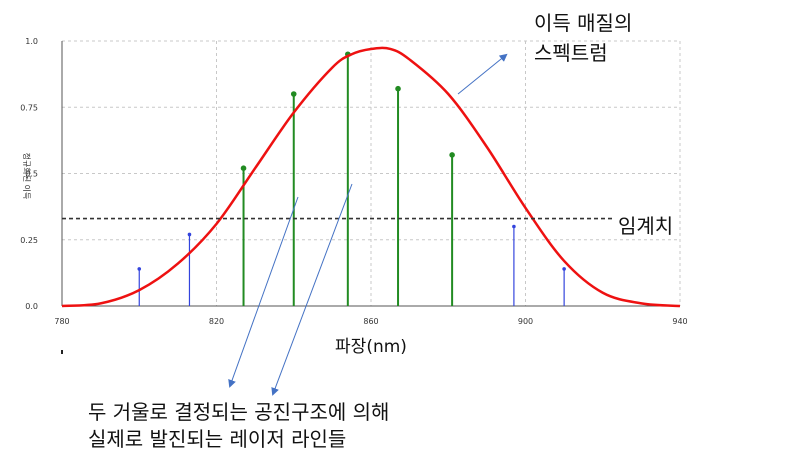 Image resolution: width=800 pixels, height=450 pixels. I want to click on stray-dot, so click(62, 352).